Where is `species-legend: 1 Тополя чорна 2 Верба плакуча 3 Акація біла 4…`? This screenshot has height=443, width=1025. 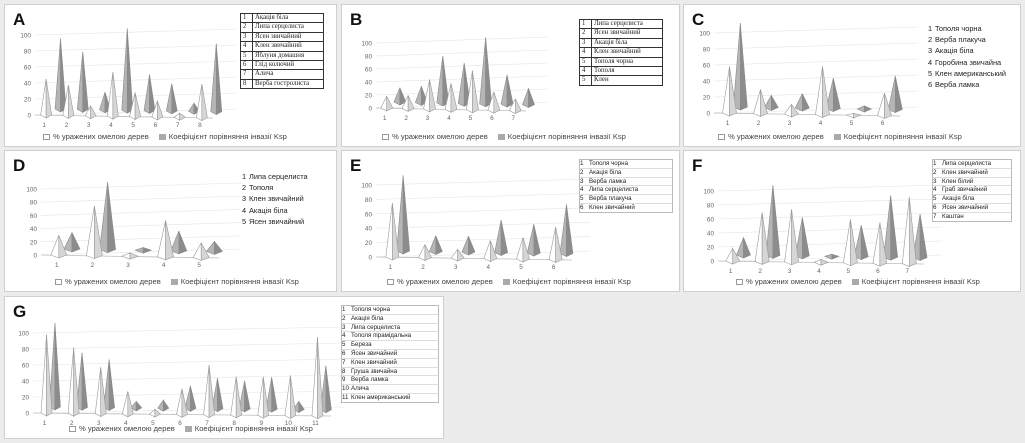 species-legend: 1 Тополя чорна 2 Верба плакуча 3 Акація біла 4… is located at coordinates (974, 56).